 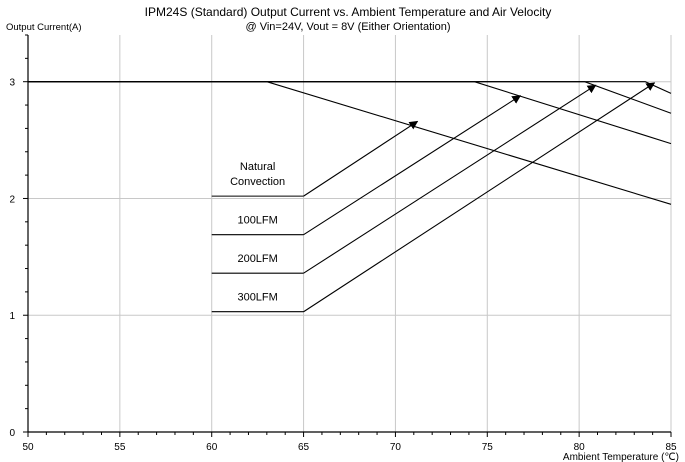 What do you see at coordinates (257, 182) in the screenshot?
I see `annotation-label: Convection` at bounding box center [257, 182].